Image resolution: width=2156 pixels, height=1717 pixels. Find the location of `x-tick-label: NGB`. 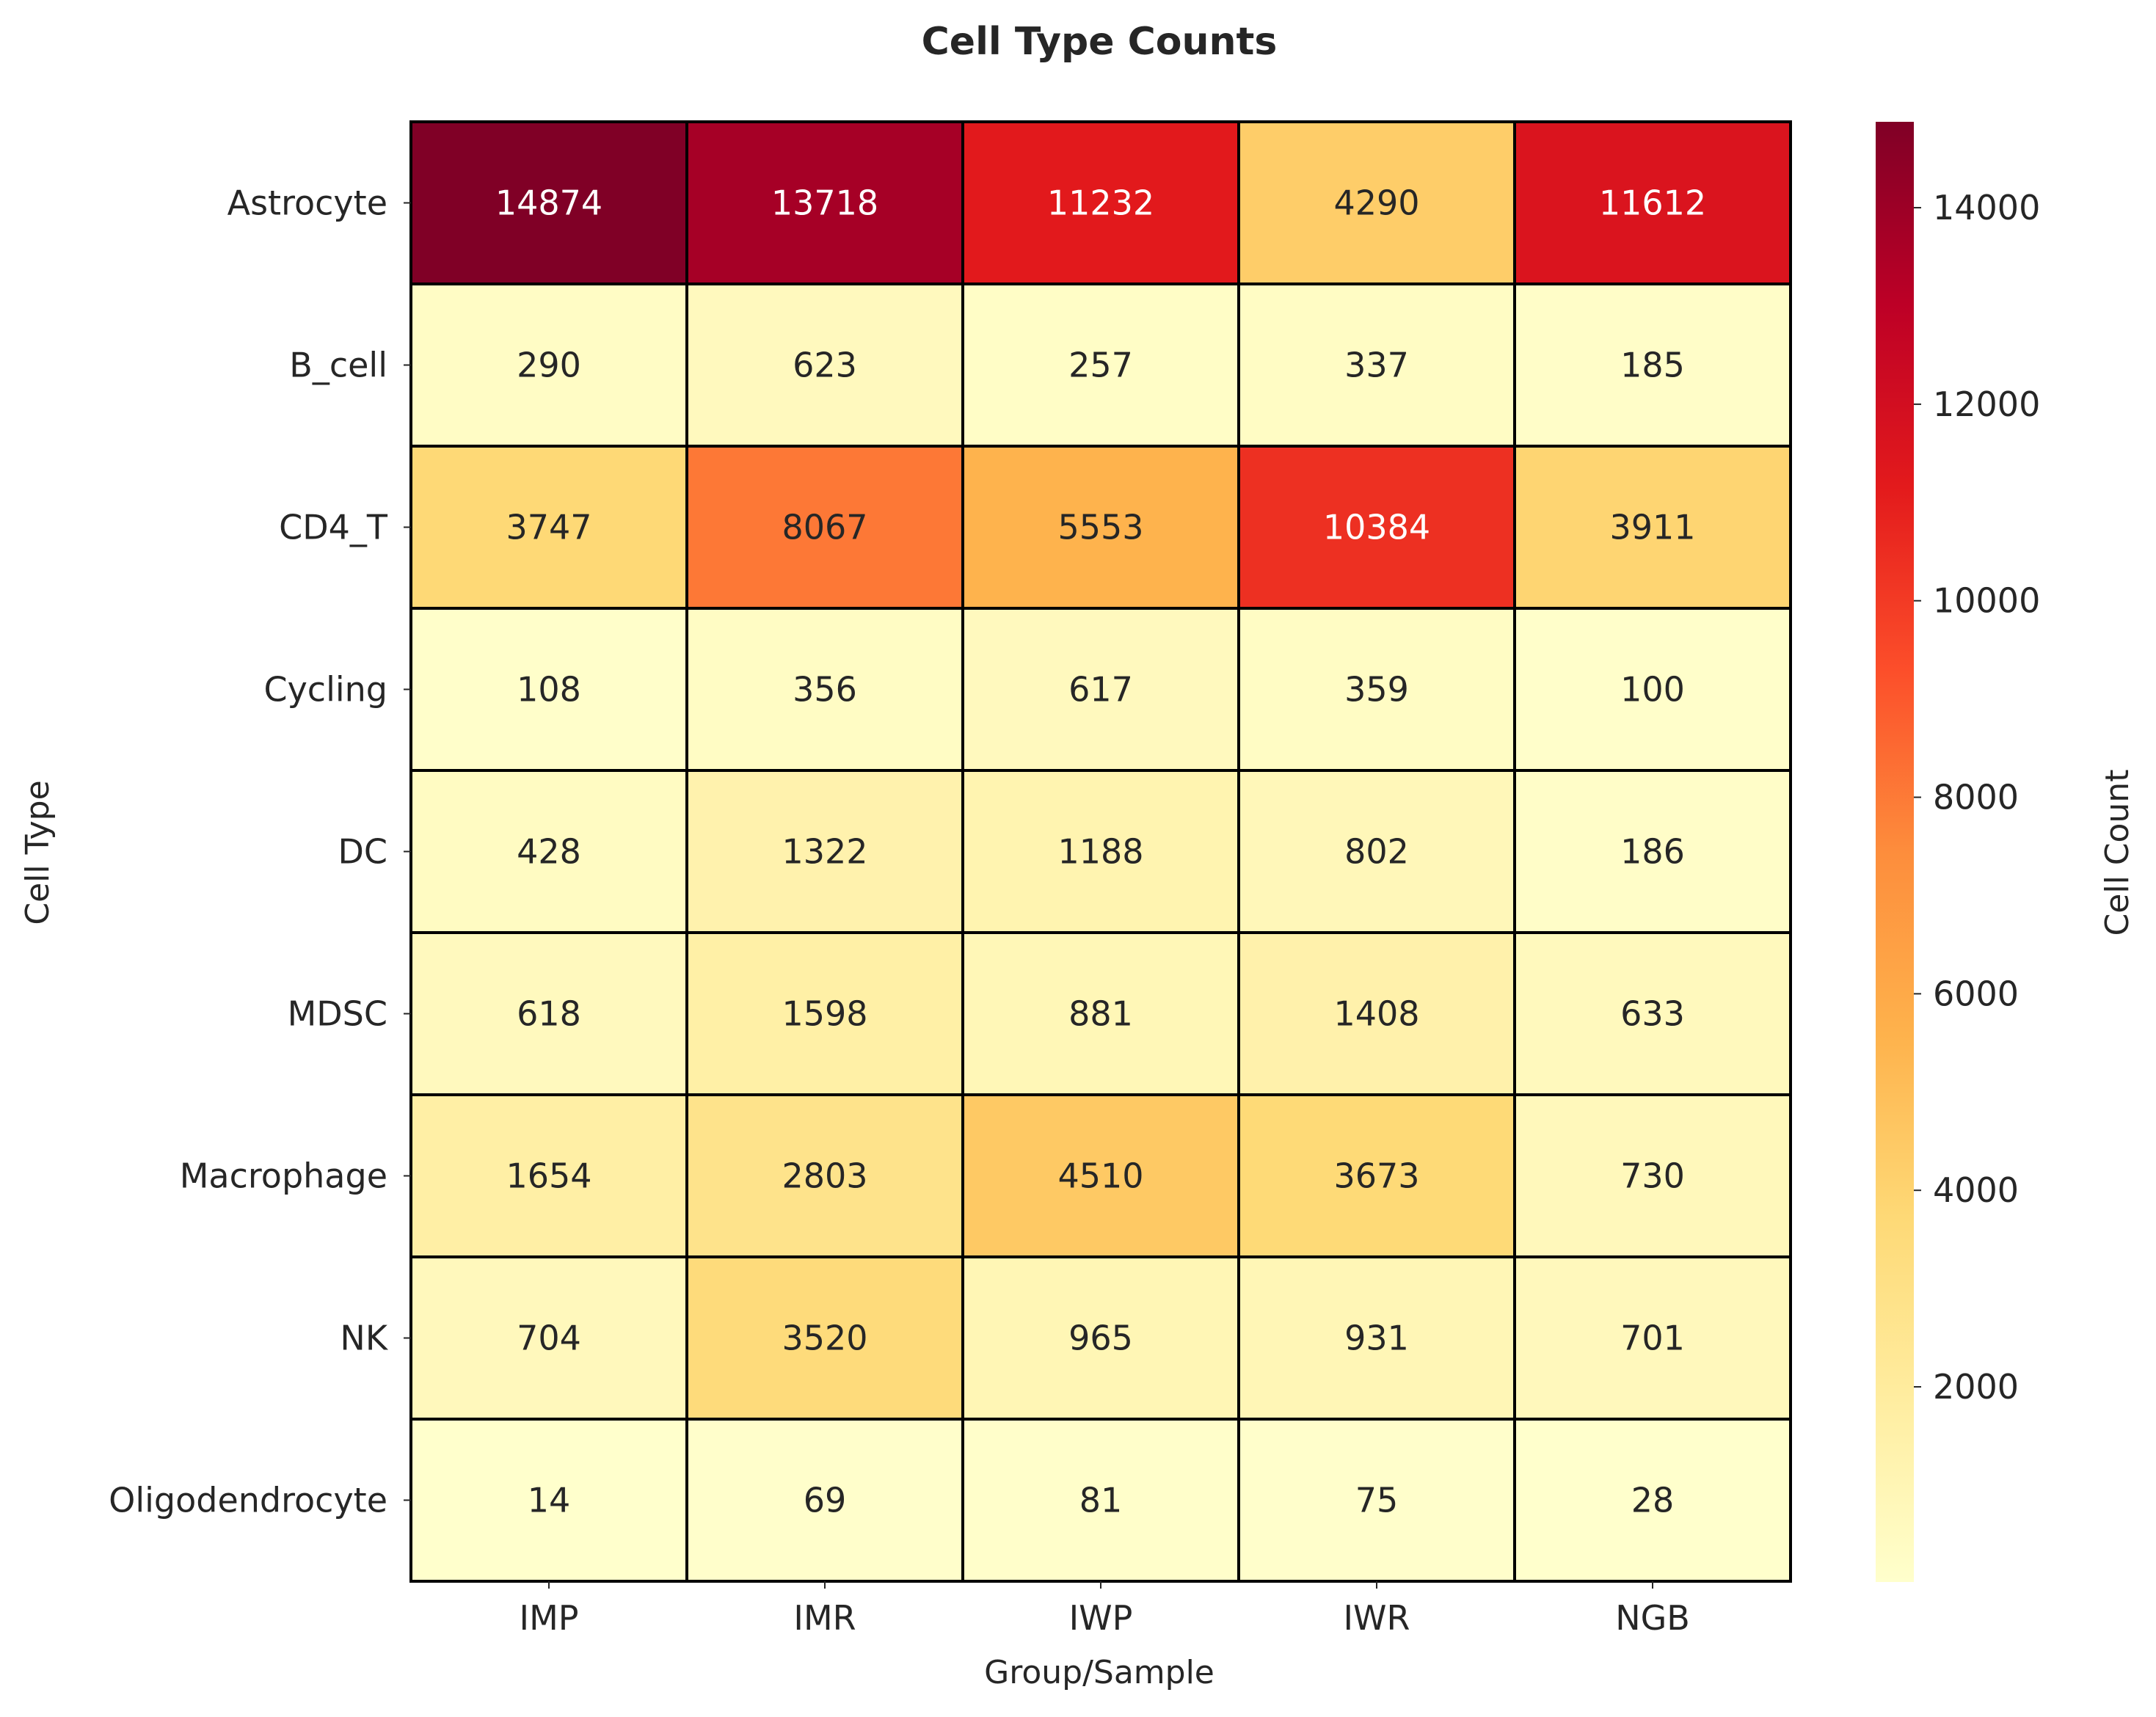

x-tick-label: NGB is located at coordinates (1653, 1618).